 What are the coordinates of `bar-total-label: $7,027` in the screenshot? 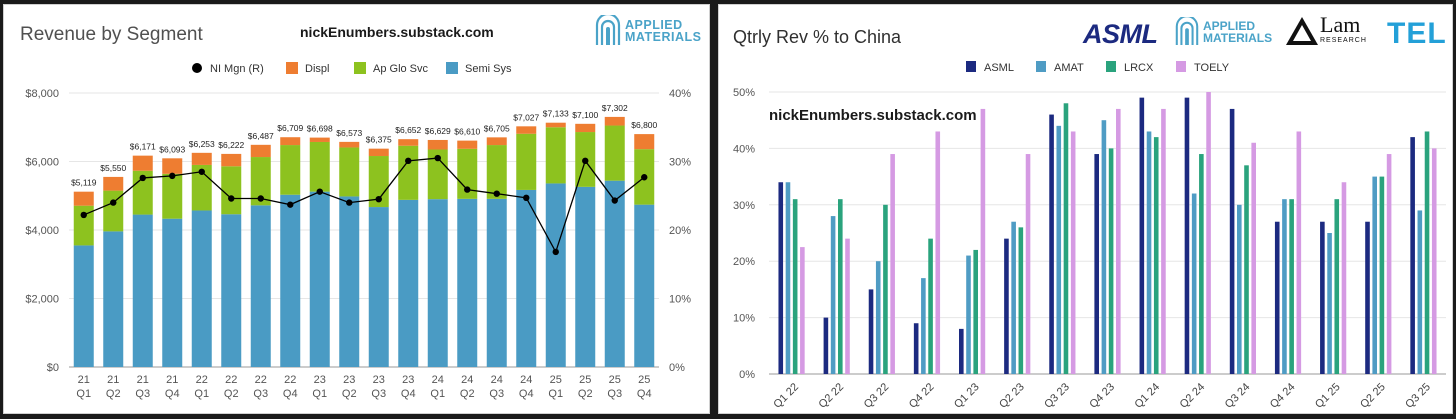 It's located at (526, 117).